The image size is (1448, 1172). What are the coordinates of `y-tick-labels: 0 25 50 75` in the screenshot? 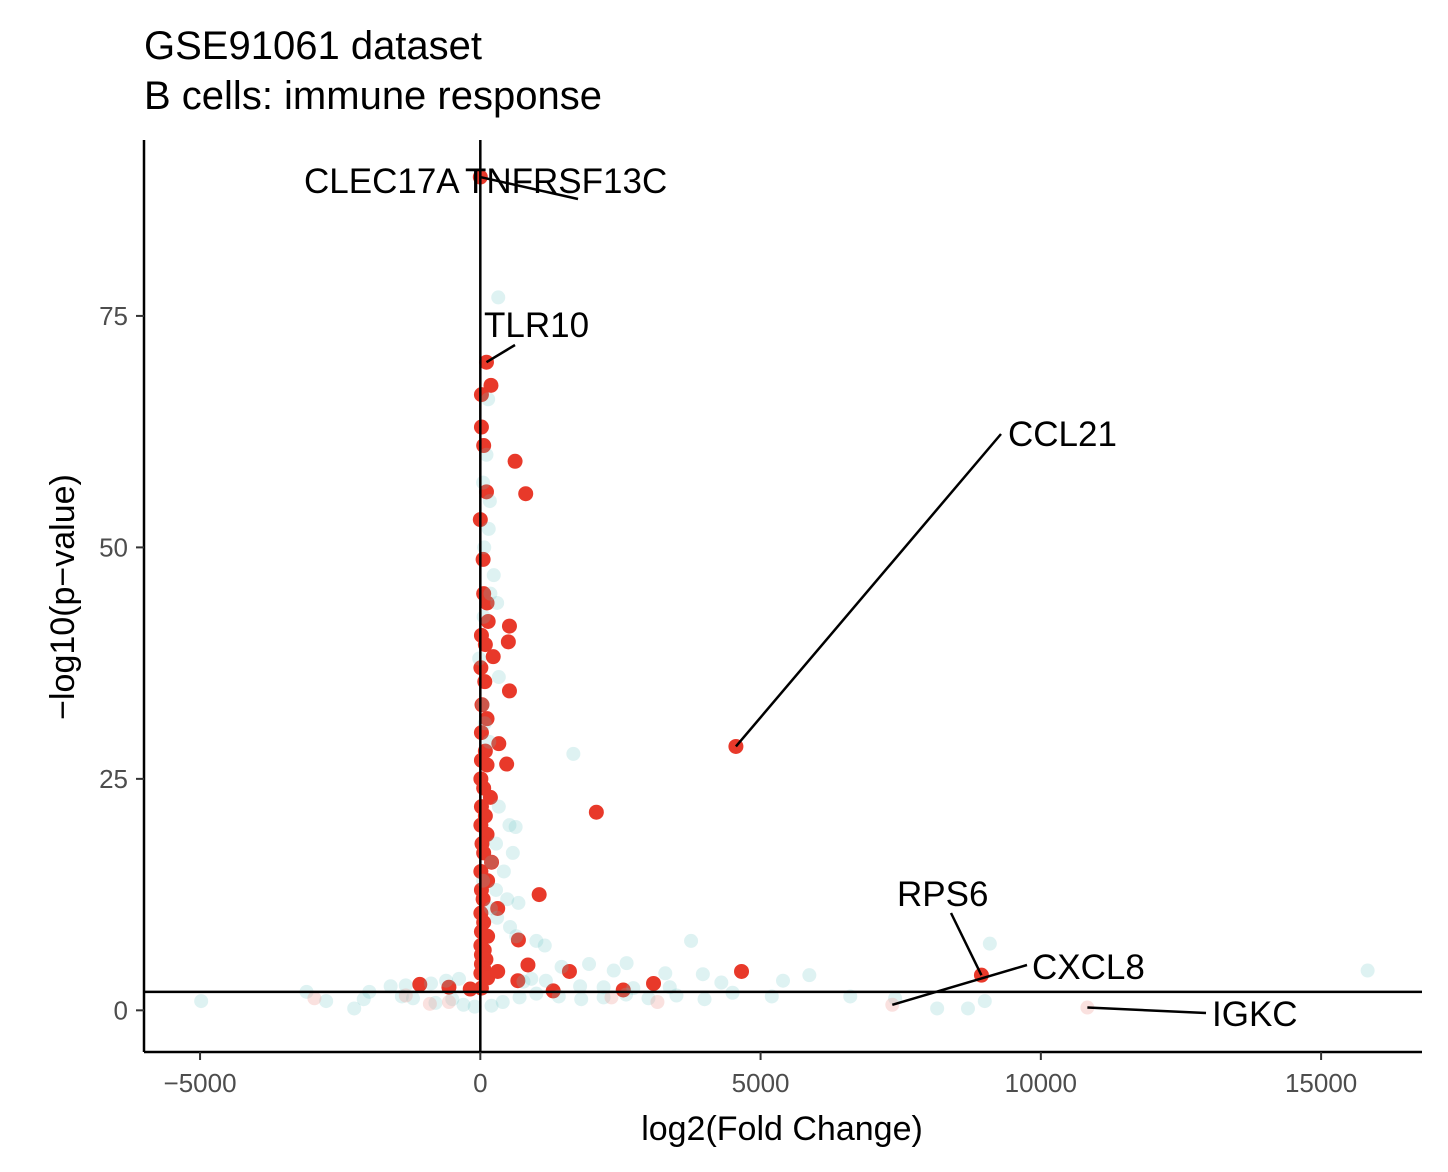 It's located at (113, 663).